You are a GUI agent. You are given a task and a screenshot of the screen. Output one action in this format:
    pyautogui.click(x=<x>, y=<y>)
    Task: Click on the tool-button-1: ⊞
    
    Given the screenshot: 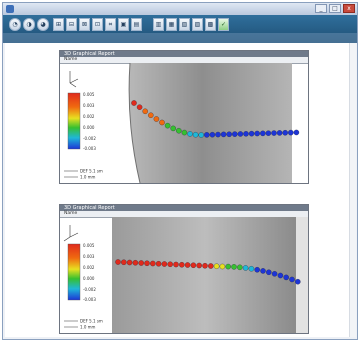 What is the action you would take?
    pyautogui.click(x=58, y=24)
    